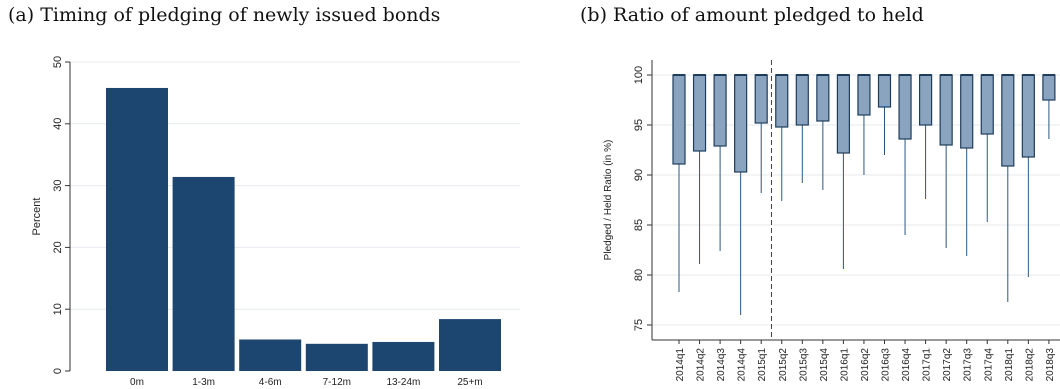 The image size is (1060, 389). What do you see at coordinates (967, 111) in the screenshot?
I see `chart-b-box-2017q3` at bounding box center [967, 111].